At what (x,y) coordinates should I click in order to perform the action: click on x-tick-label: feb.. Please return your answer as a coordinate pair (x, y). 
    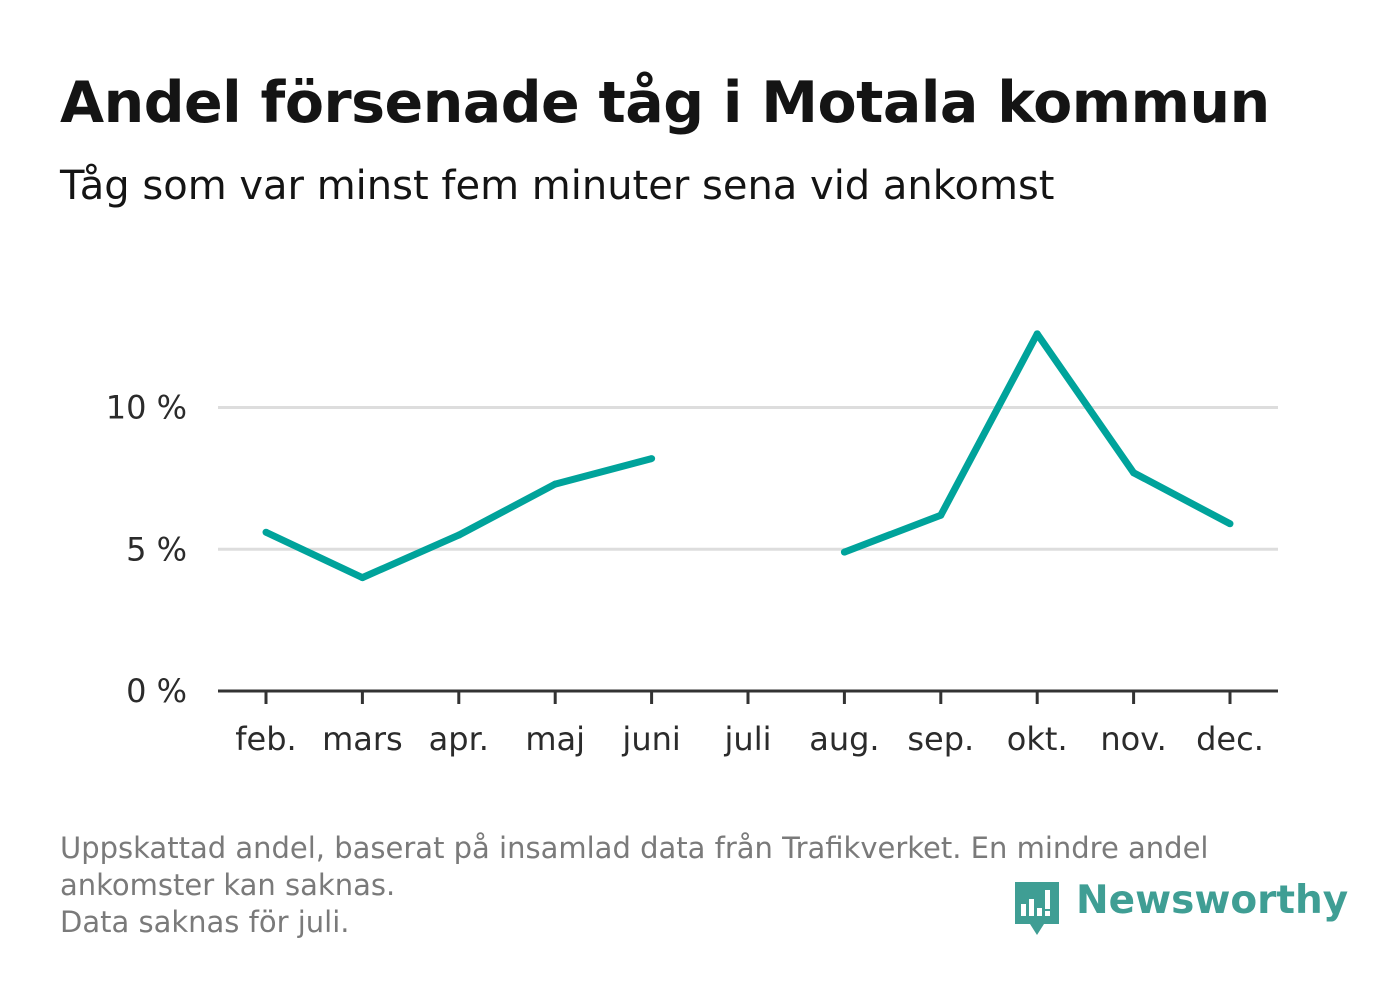
    Looking at the image, I should click on (265, 739).